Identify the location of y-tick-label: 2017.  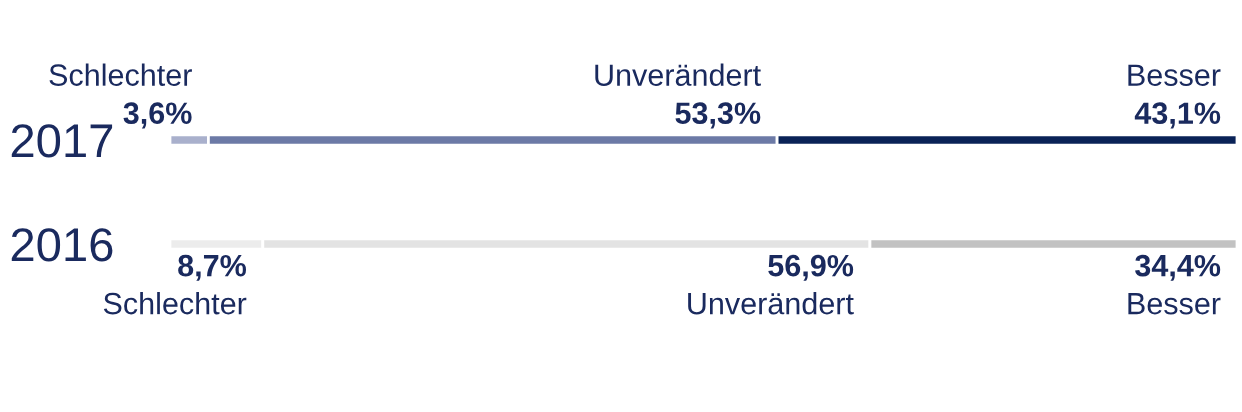
(62, 141).